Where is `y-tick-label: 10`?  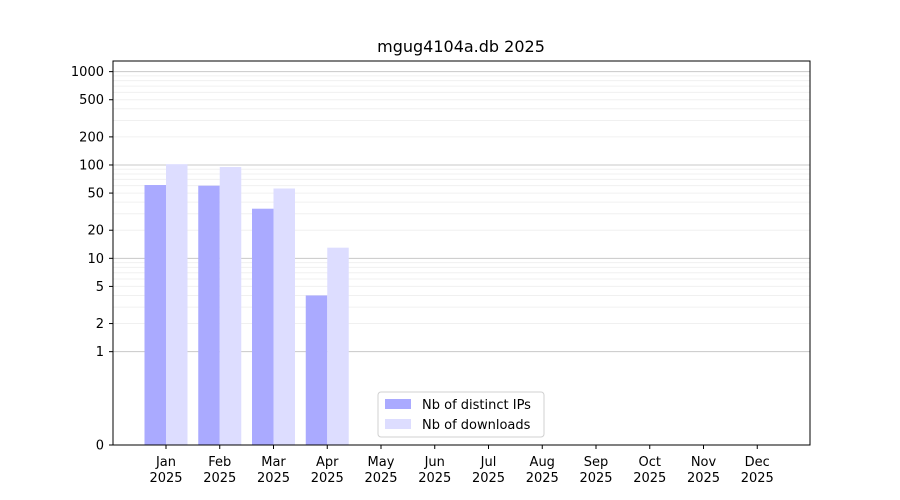
y-tick-label: 10 is located at coordinates (95, 259).